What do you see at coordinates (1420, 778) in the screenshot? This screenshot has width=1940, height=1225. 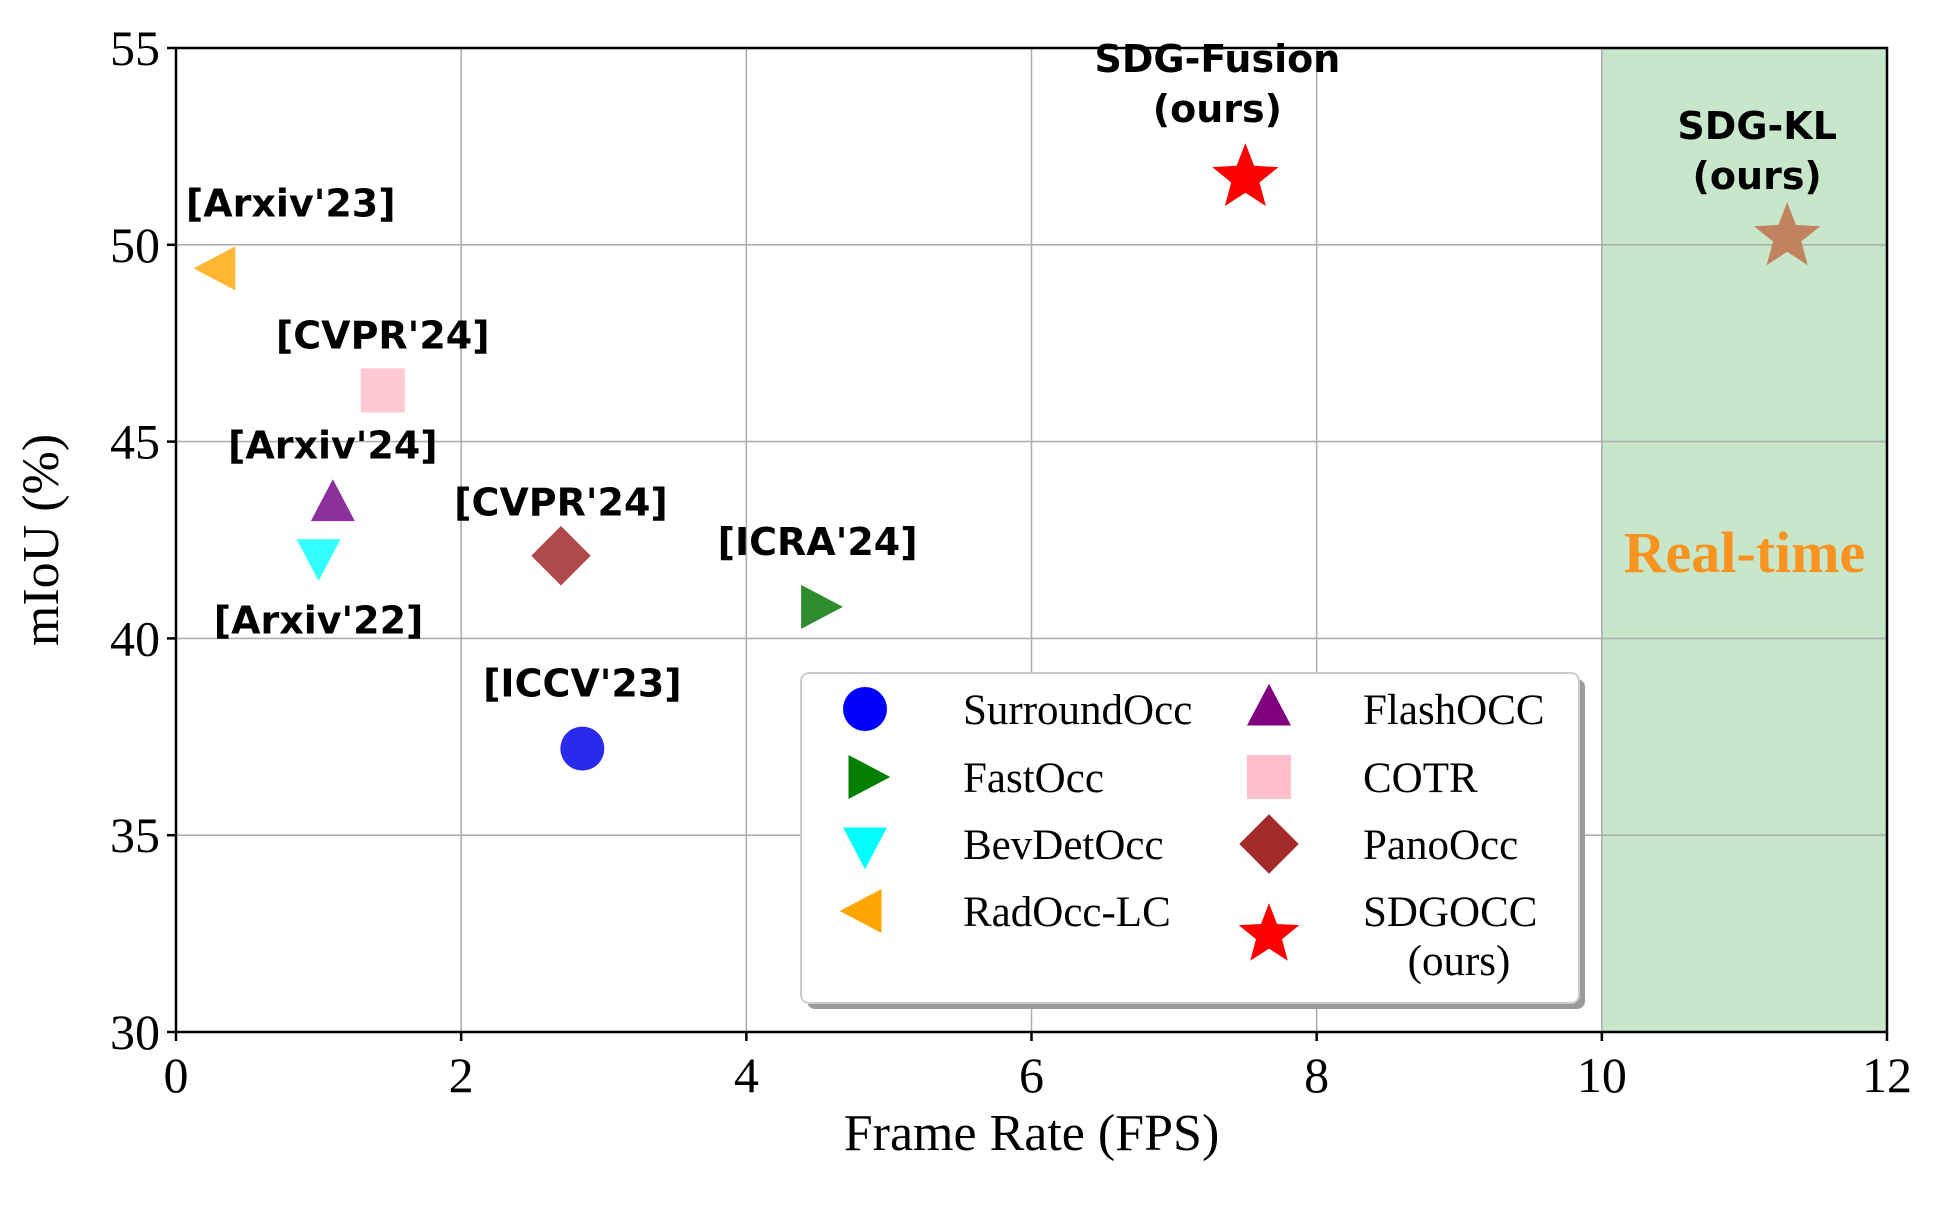 I see `legend-label-cotr: COTR` at bounding box center [1420, 778].